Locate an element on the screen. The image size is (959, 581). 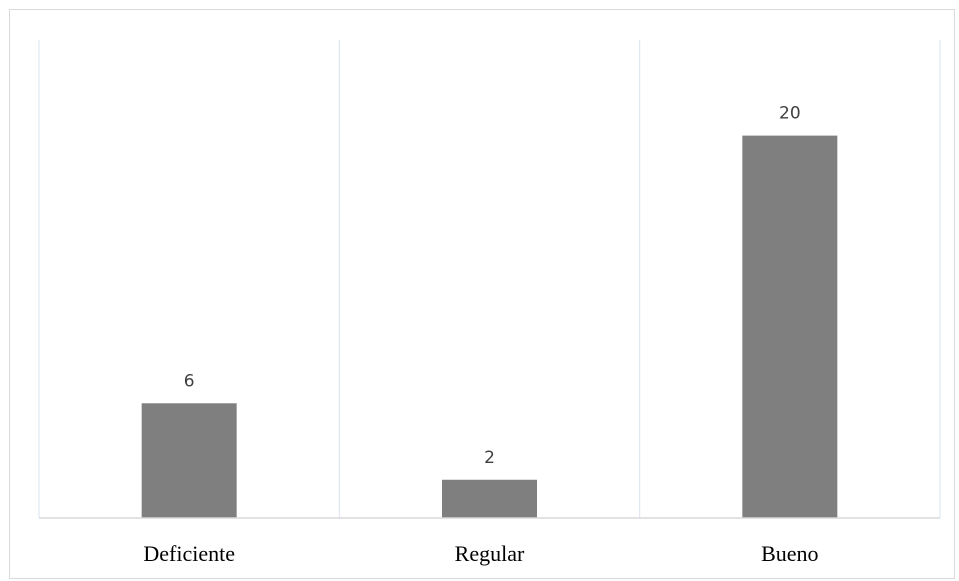
x-tick-label: Bueno is located at coordinates (789, 553).